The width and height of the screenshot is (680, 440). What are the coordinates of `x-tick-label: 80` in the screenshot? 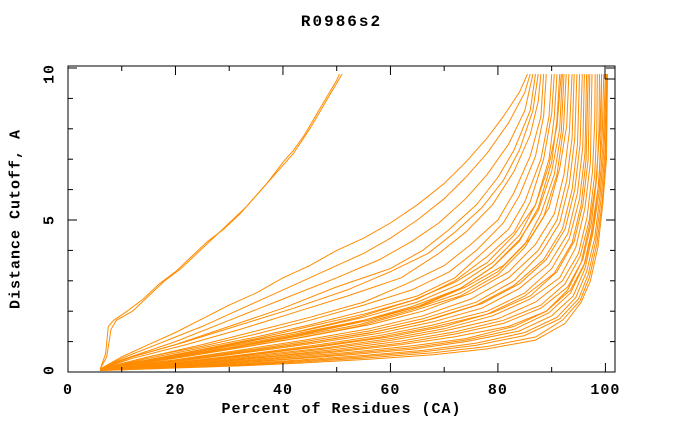 It's located at (497, 390).